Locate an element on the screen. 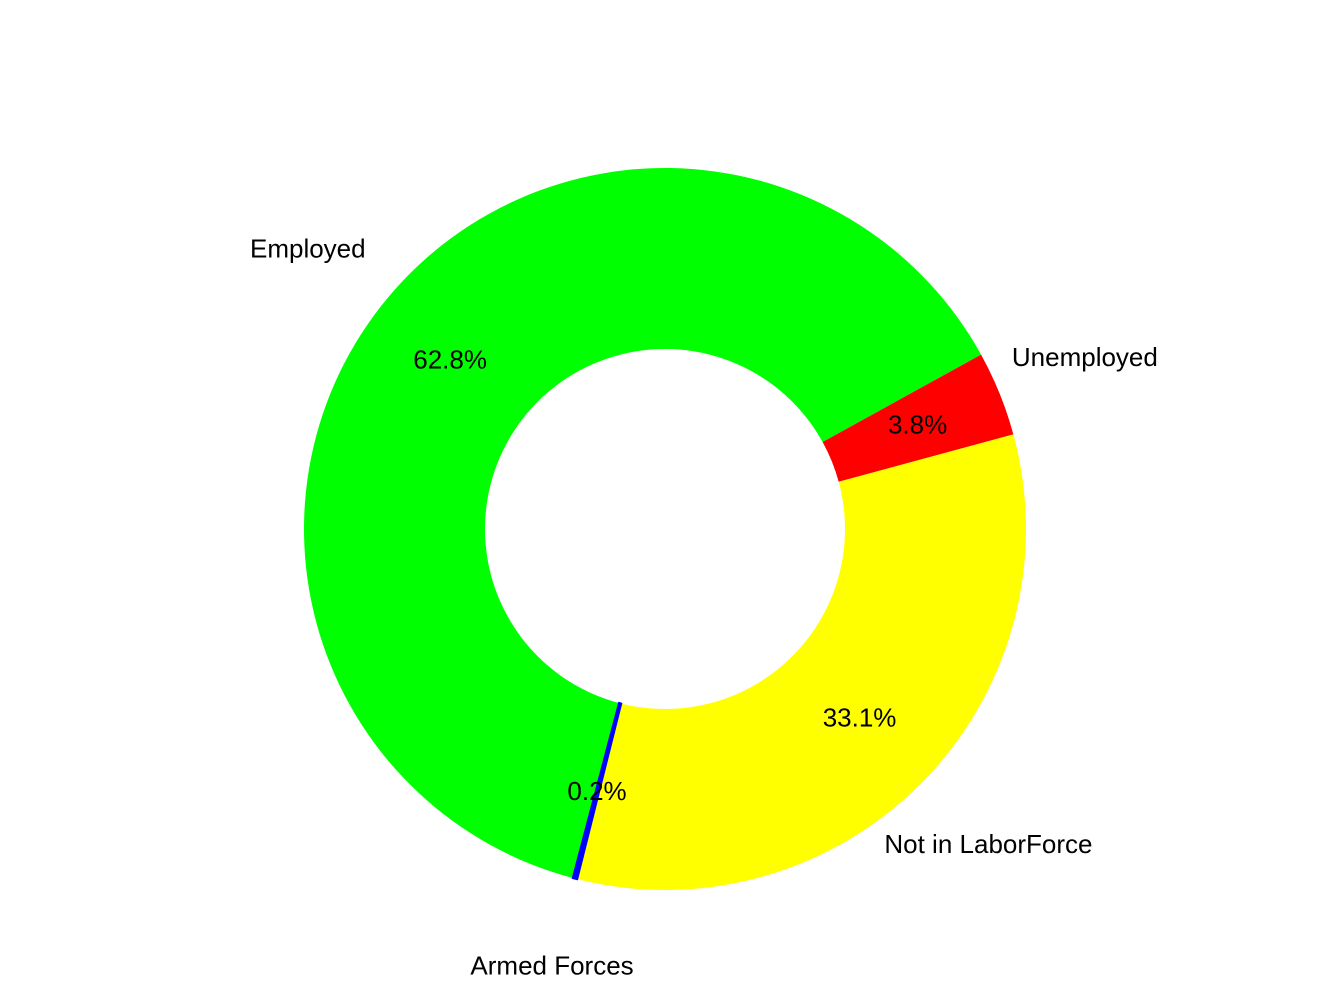 This screenshot has height=1008, width=1344. percent-label-unemployed: 3.8% is located at coordinates (917, 425).